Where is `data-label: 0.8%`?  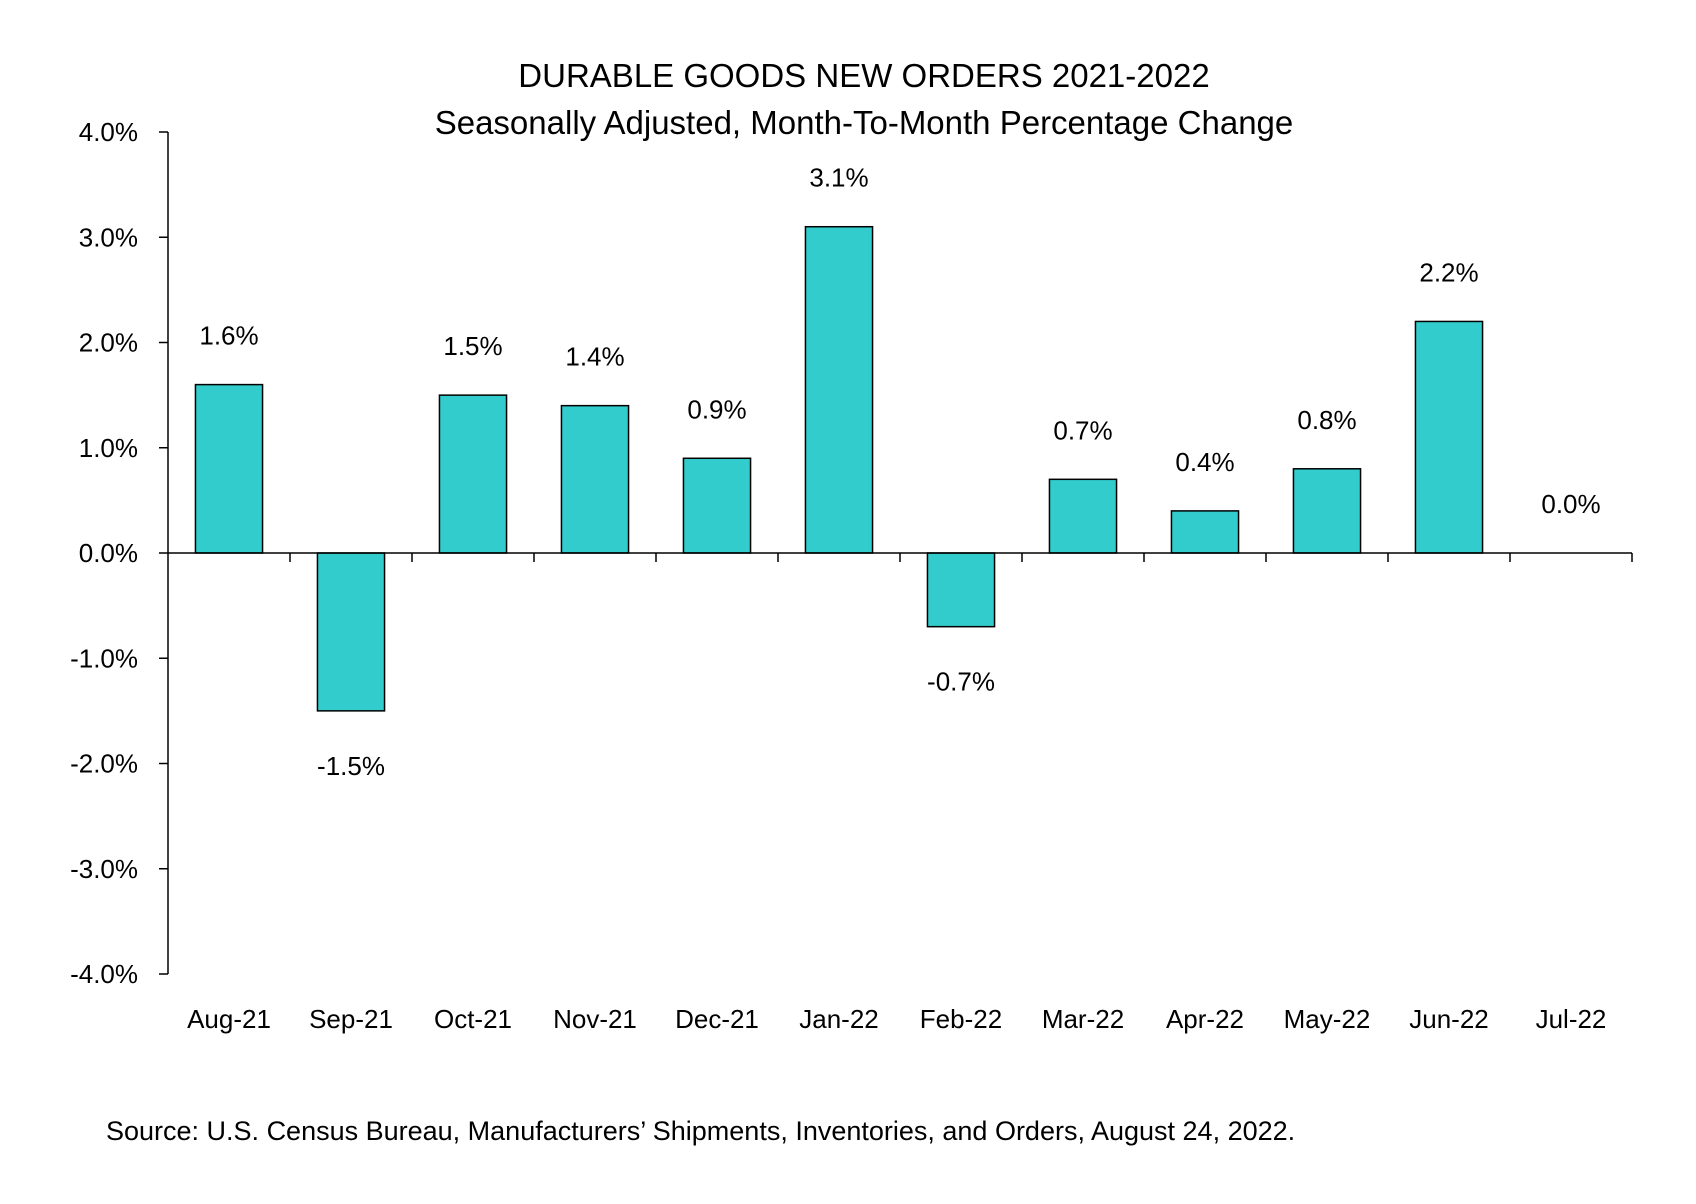
data-label: 0.8% is located at coordinates (1326, 420).